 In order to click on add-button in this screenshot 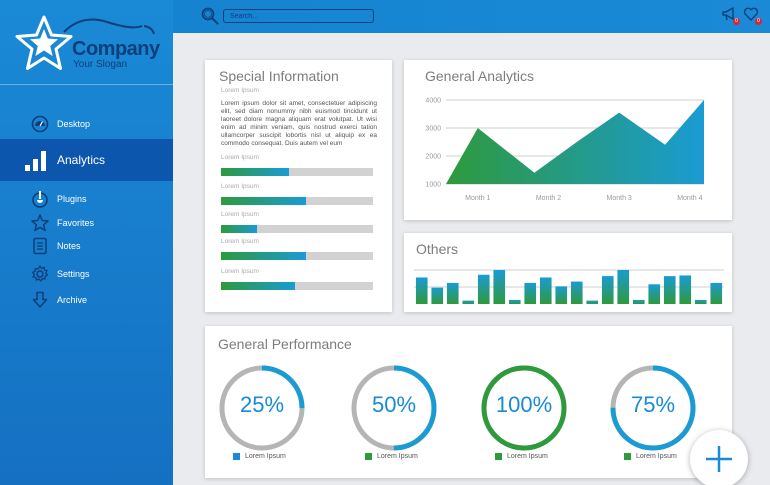, I will do `click(719, 457)`.